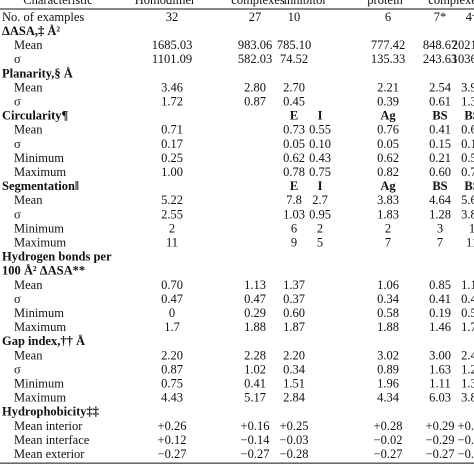  Describe the element at coordinates (255, 17) in the screenshot. I see `cell: 27` at that location.